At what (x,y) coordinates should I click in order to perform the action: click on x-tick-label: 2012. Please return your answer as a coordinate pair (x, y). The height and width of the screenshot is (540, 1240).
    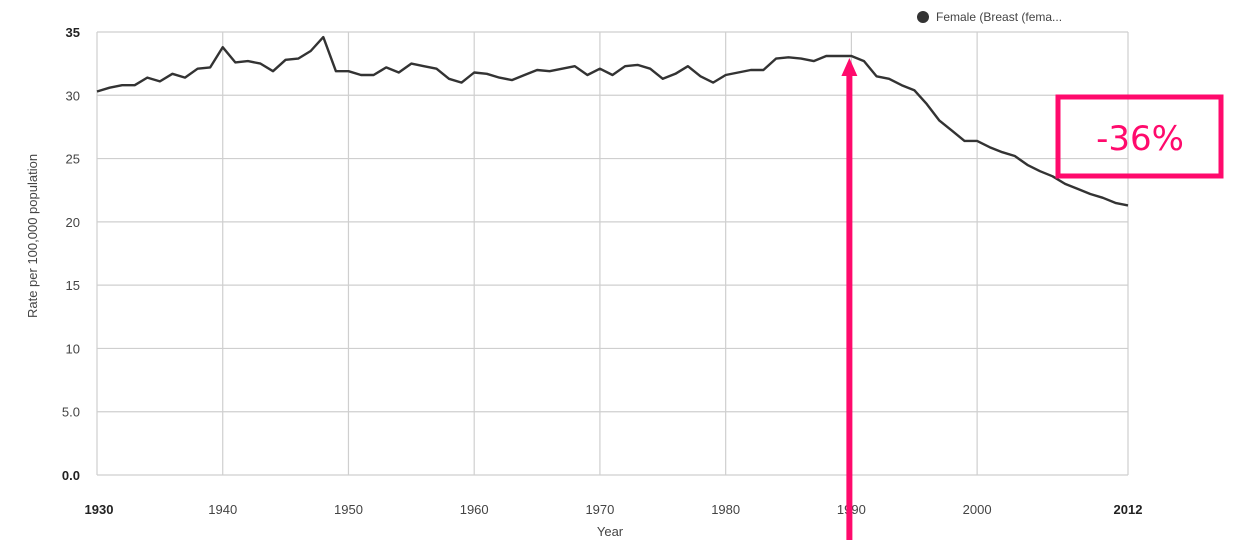
    Looking at the image, I should click on (1128, 509).